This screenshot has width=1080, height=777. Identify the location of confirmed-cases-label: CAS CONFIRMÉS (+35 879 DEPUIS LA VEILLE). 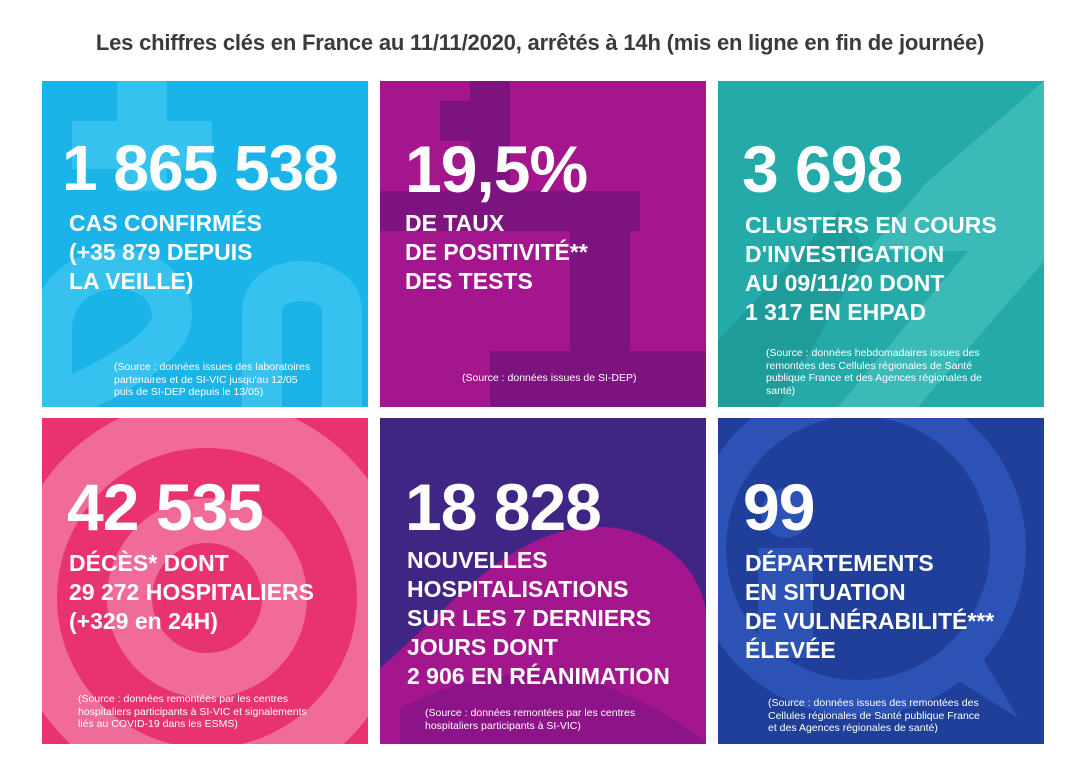
(165, 252).